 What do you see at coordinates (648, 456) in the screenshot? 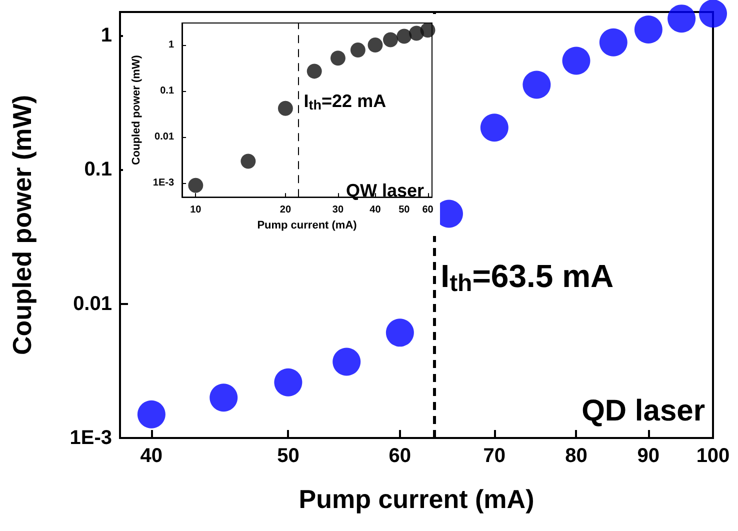
I see `x-tick-label: 90` at bounding box center [648, 456].